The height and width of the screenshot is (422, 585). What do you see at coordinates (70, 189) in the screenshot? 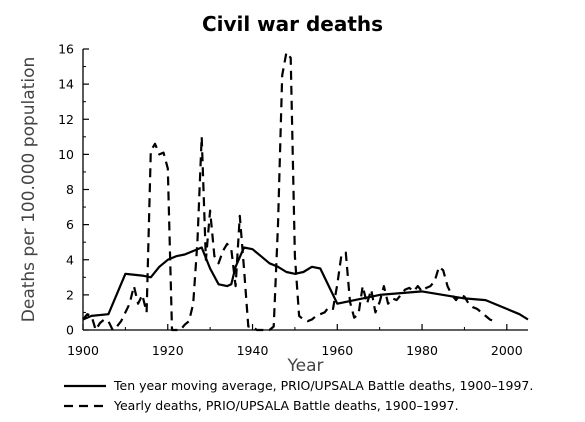
I see `y-tick-label: 8` at bounding box center [70, 189].